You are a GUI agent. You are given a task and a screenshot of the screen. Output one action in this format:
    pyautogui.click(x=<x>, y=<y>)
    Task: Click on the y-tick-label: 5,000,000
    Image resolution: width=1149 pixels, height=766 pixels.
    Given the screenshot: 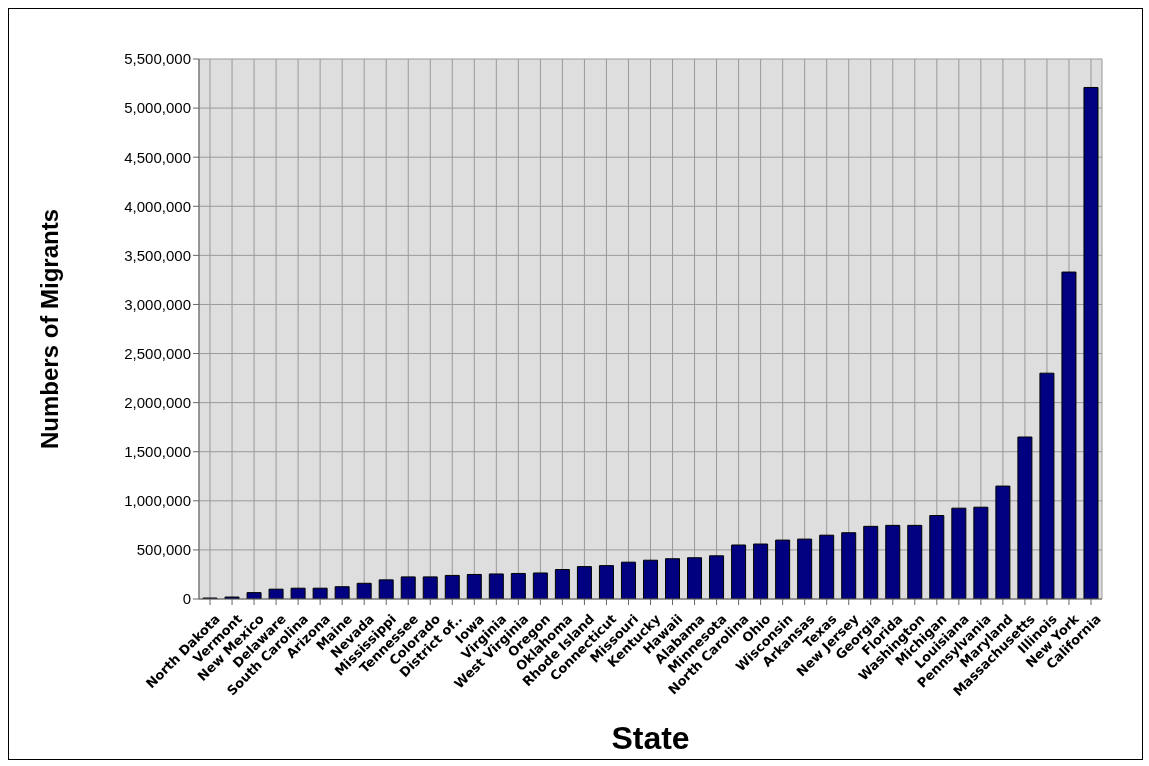 What is the action you would take?
    pyautogui.click(x=157, y=108)
    